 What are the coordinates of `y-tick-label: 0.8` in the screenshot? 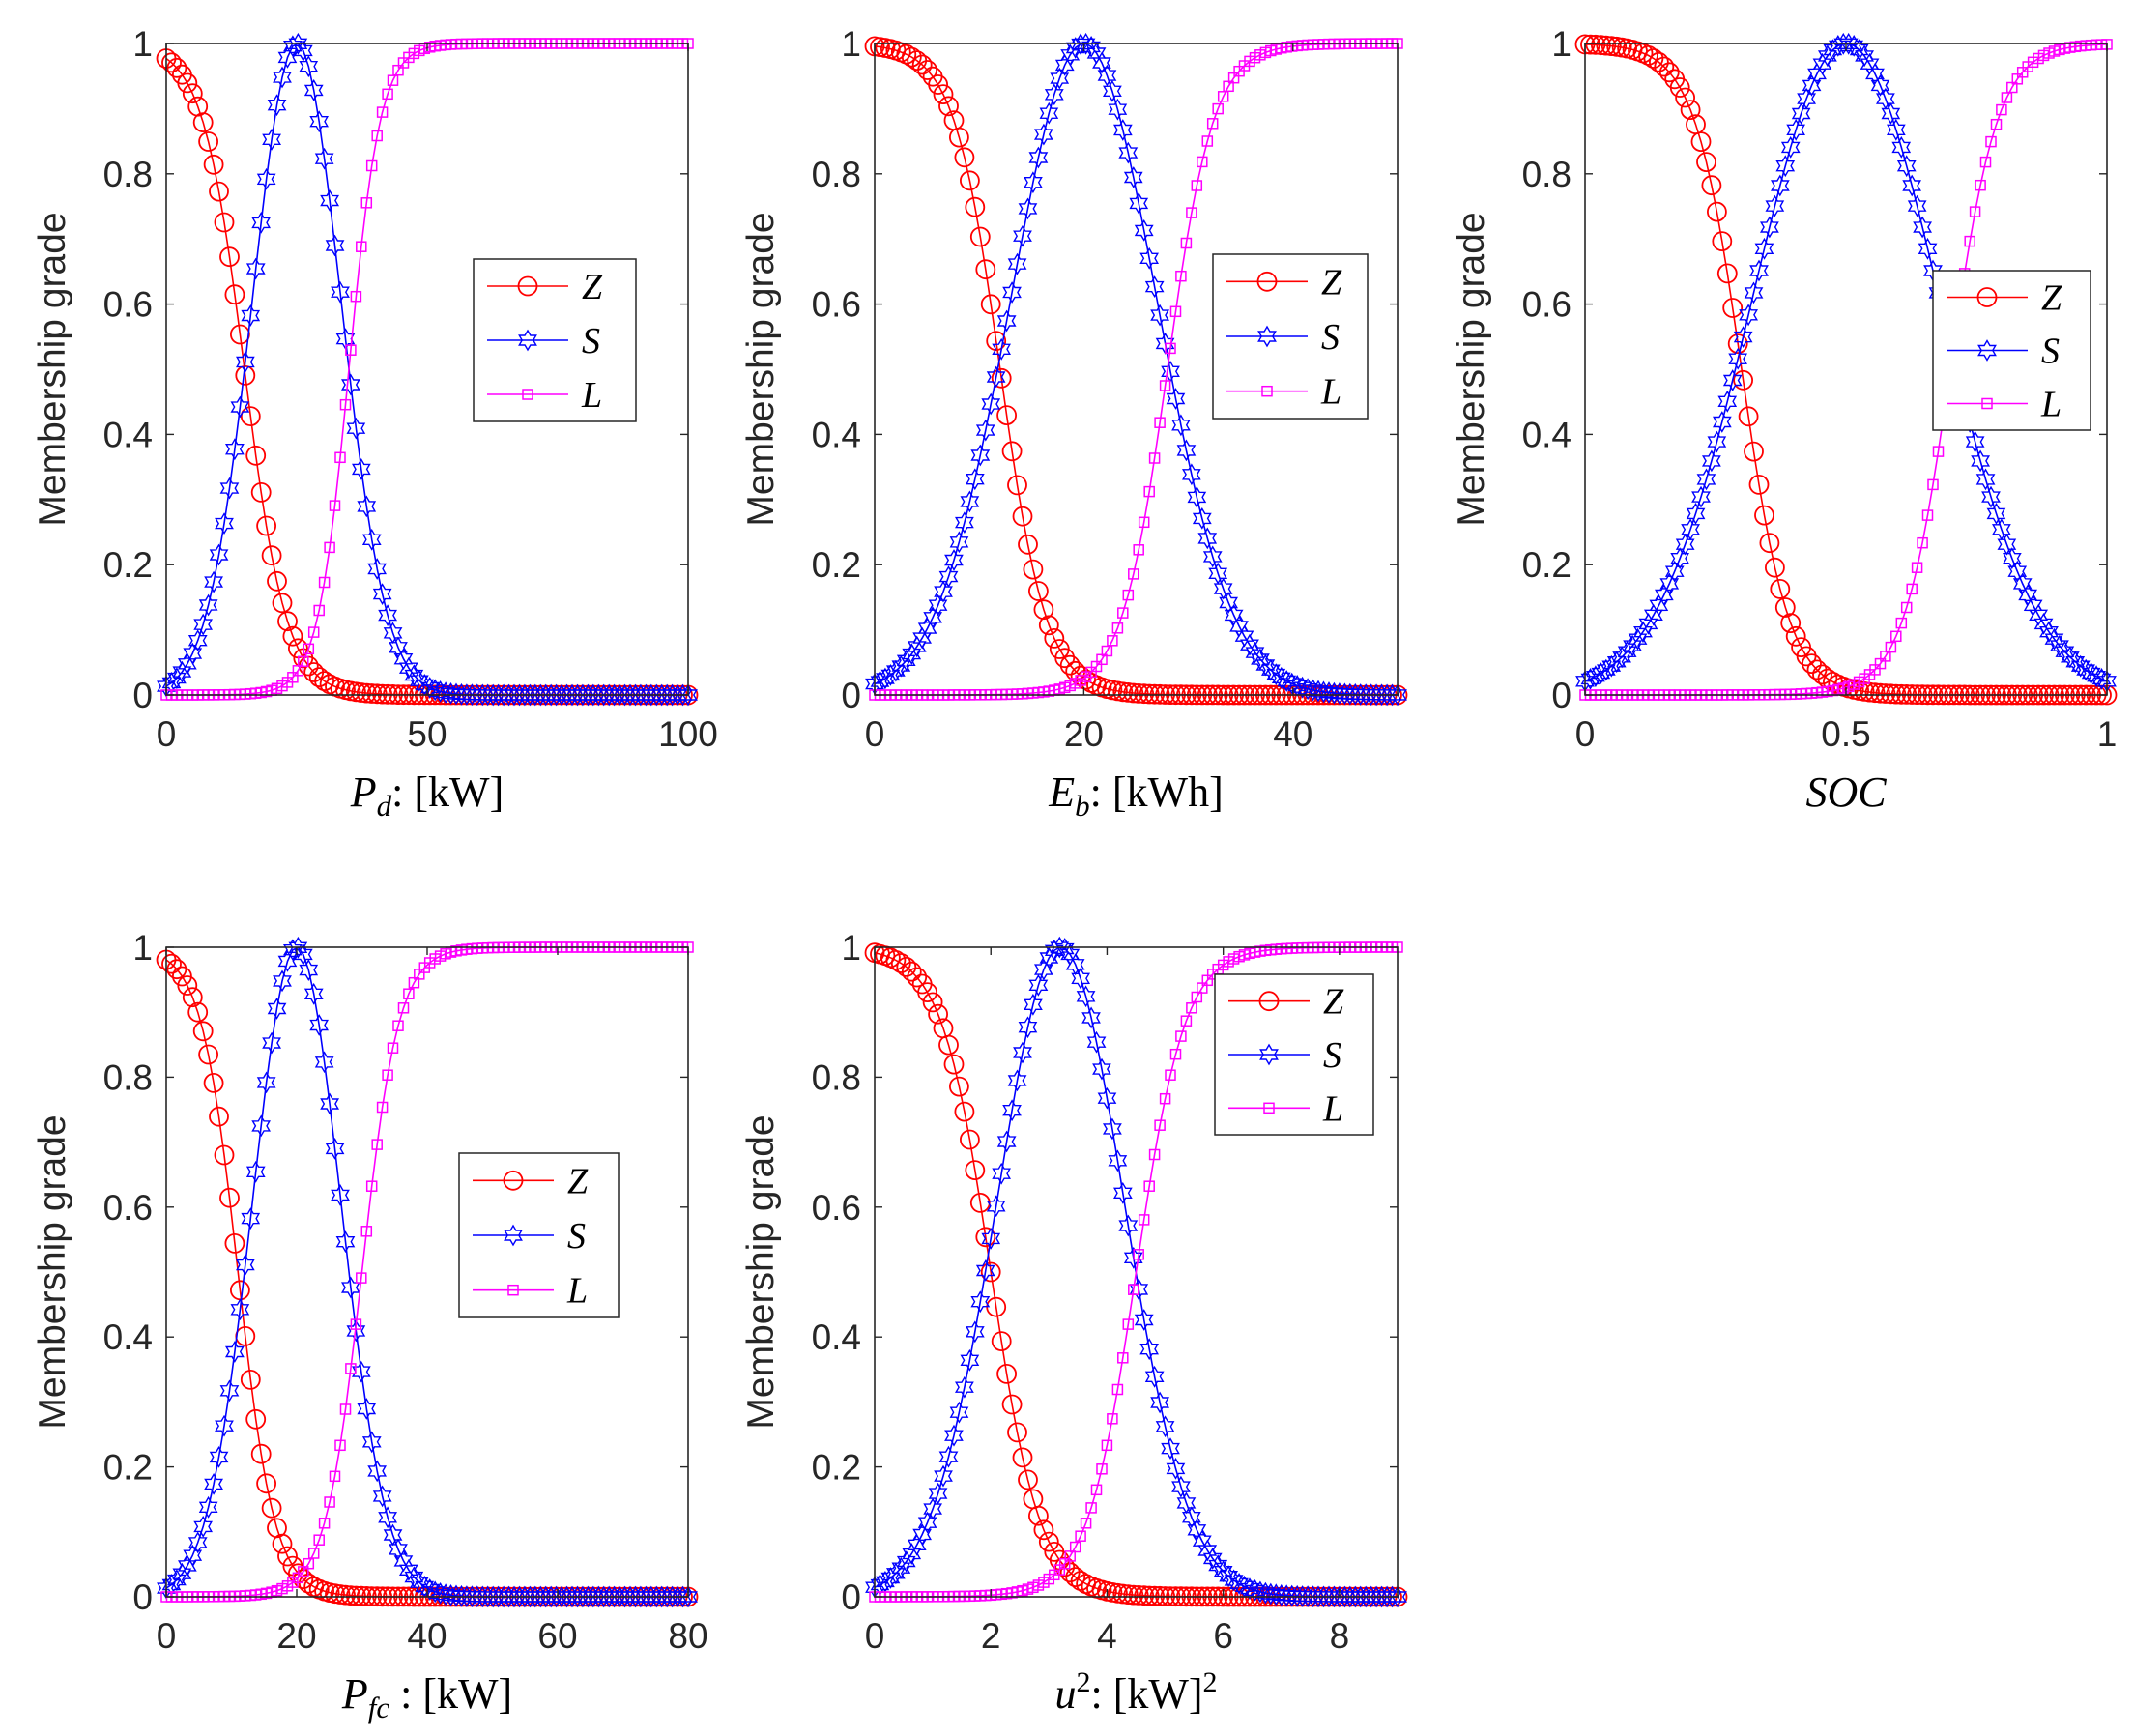 It's located at (1547, 174).